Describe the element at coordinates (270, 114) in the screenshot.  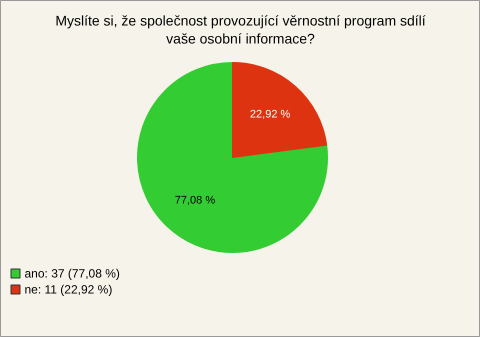
I see `data-label: 22,92 %` at that location.